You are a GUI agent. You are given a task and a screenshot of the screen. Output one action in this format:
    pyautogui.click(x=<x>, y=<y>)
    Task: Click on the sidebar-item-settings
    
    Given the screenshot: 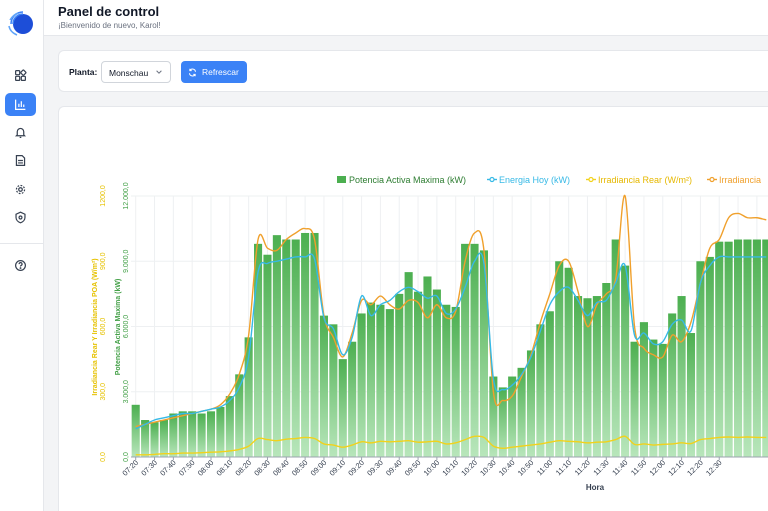 What is the action you would take?
    pyautogui.click(x=20, y=189)
    